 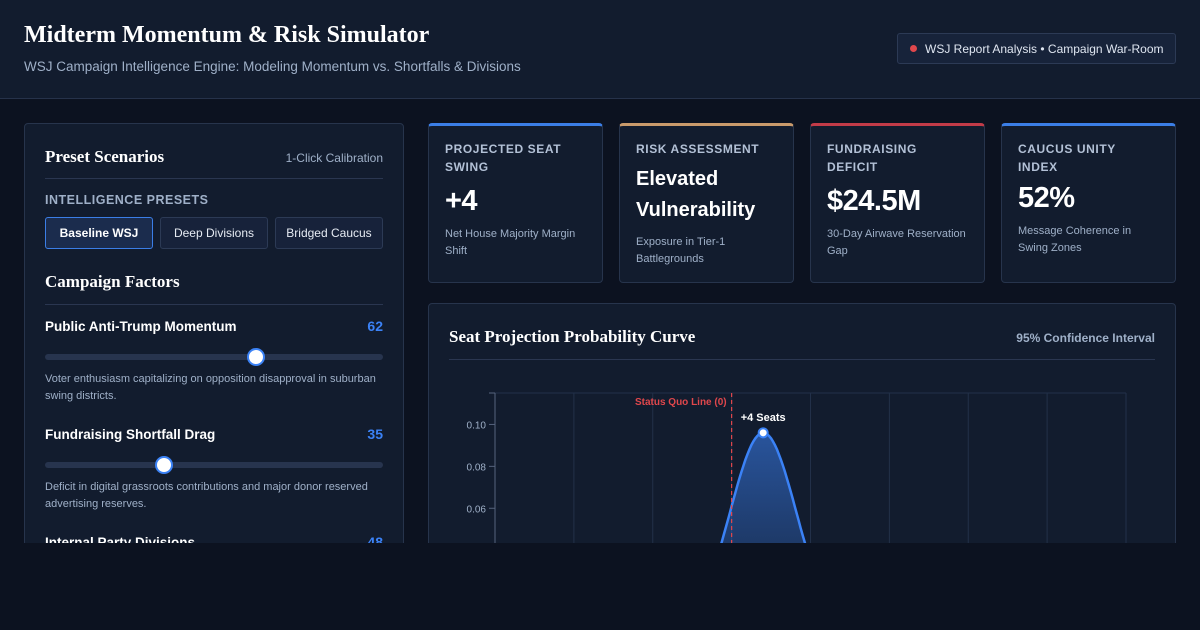 What do you see at coordinates (477, 509) in the screenshot?
I see `y-tick-label: 0.06` at bounding box center [477, 509].